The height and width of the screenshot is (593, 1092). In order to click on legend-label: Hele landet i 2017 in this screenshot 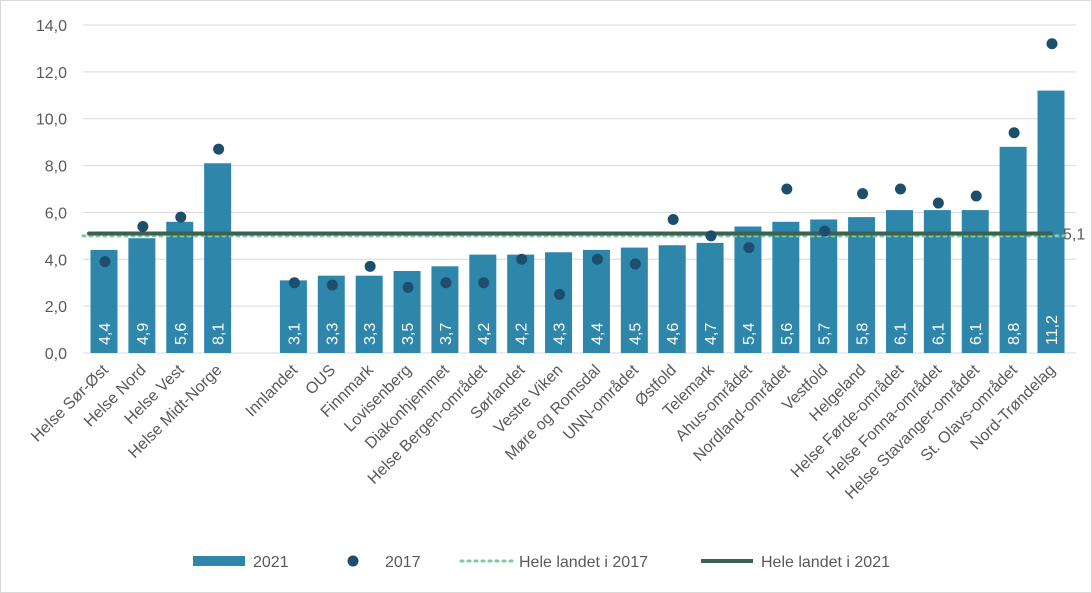, I will do `click(583, 562)`.